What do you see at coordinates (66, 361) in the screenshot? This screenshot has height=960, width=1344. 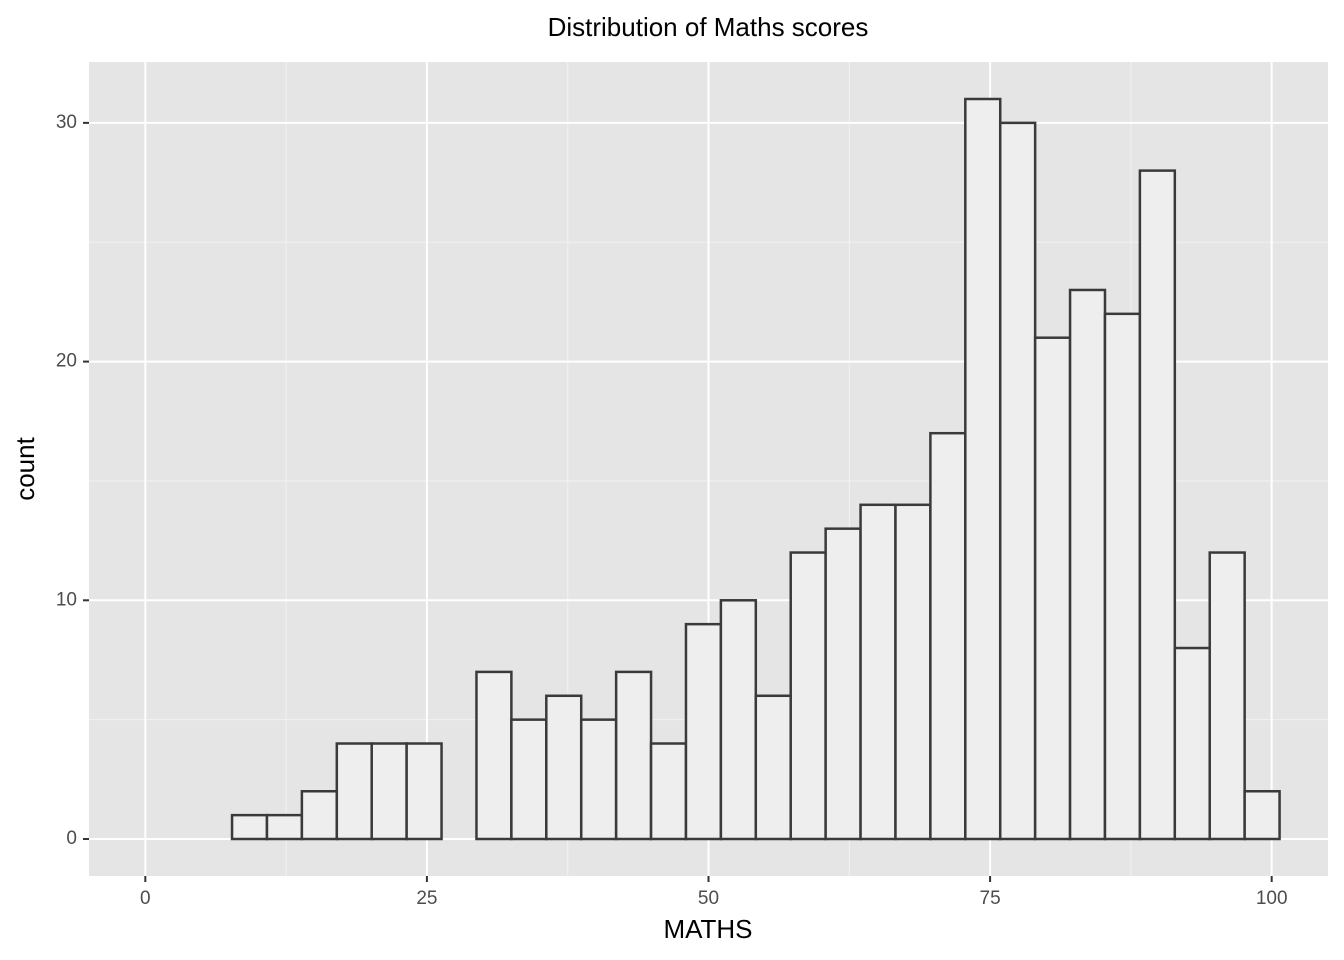 I see `y-tick-label: 20` at bounding box center [66, 361].